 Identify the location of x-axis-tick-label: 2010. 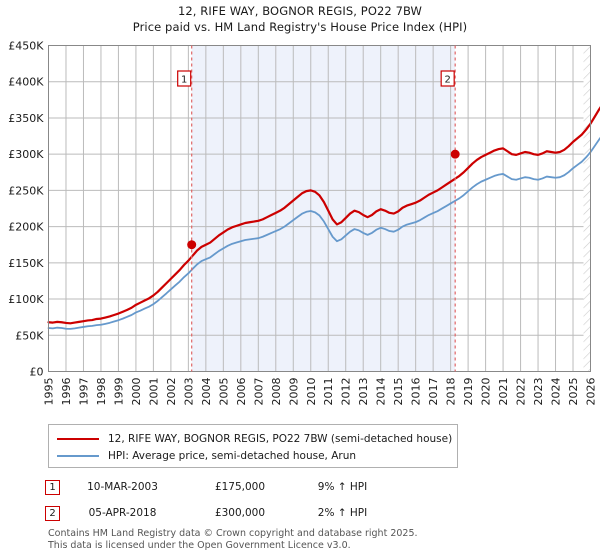
(311, 392).